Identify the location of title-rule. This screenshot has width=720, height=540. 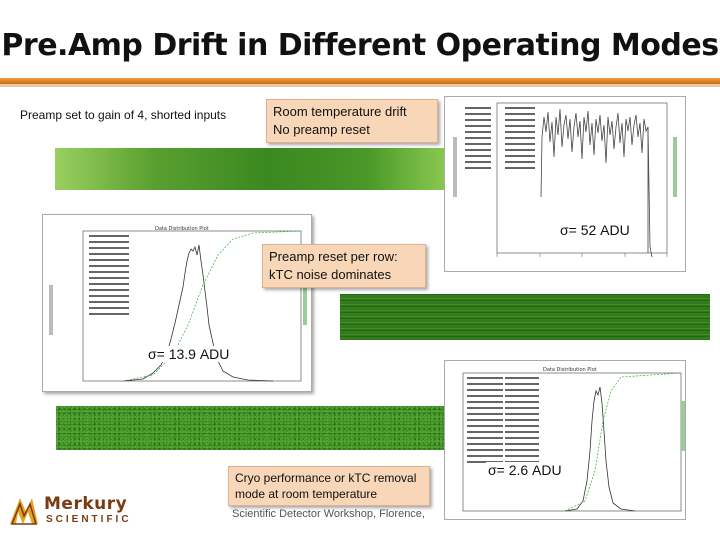
(360, 81).